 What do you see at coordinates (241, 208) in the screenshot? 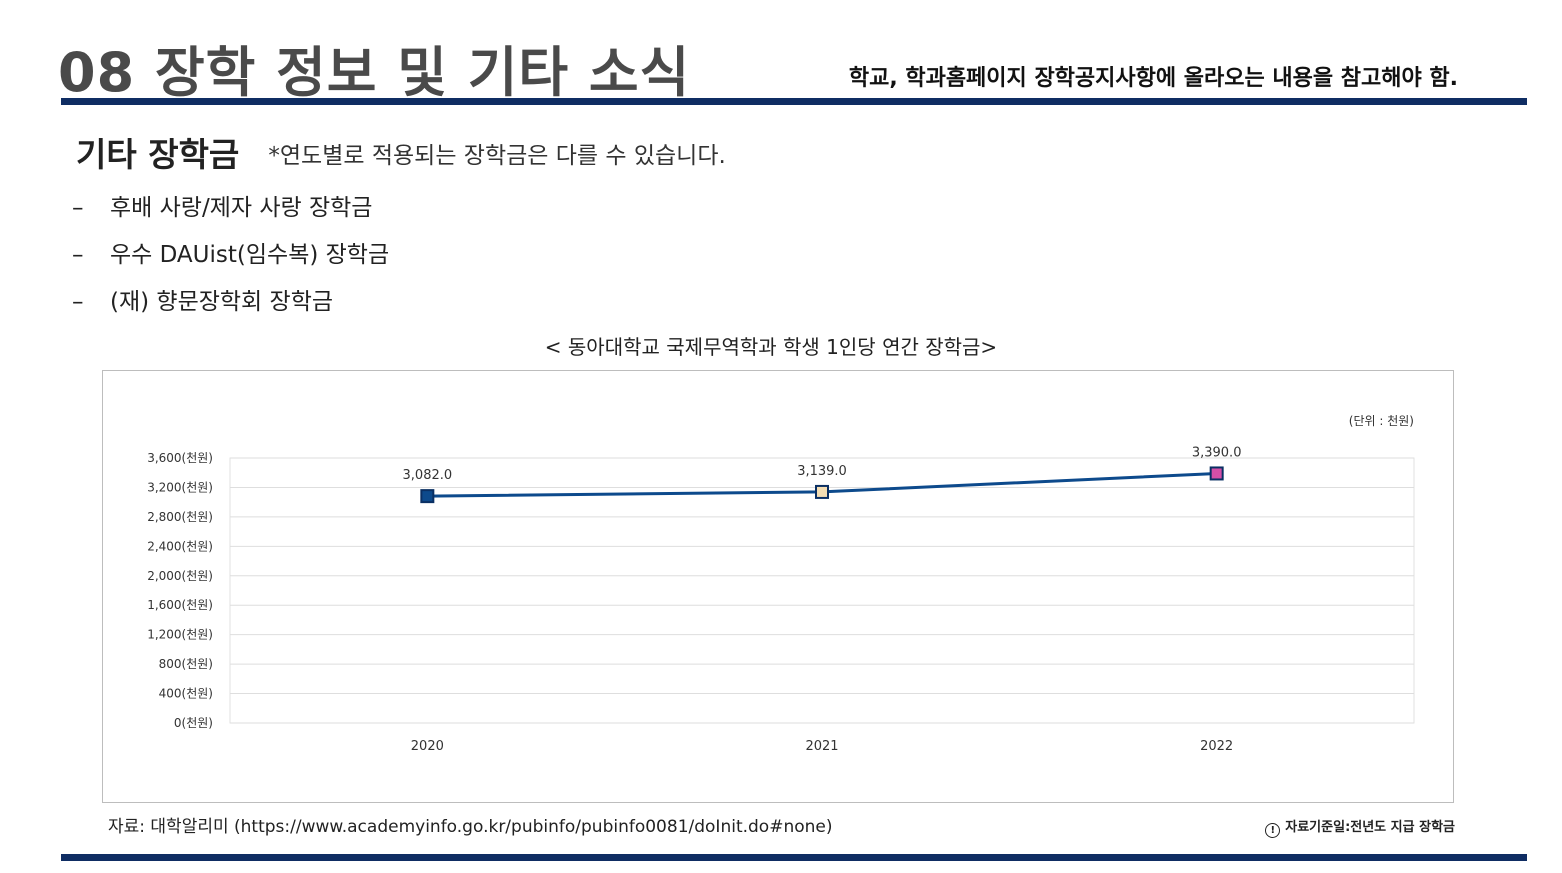
I see `list-item-text: 후배 사랑/제자 사랑 장학금` at bounding box center [241, 208].